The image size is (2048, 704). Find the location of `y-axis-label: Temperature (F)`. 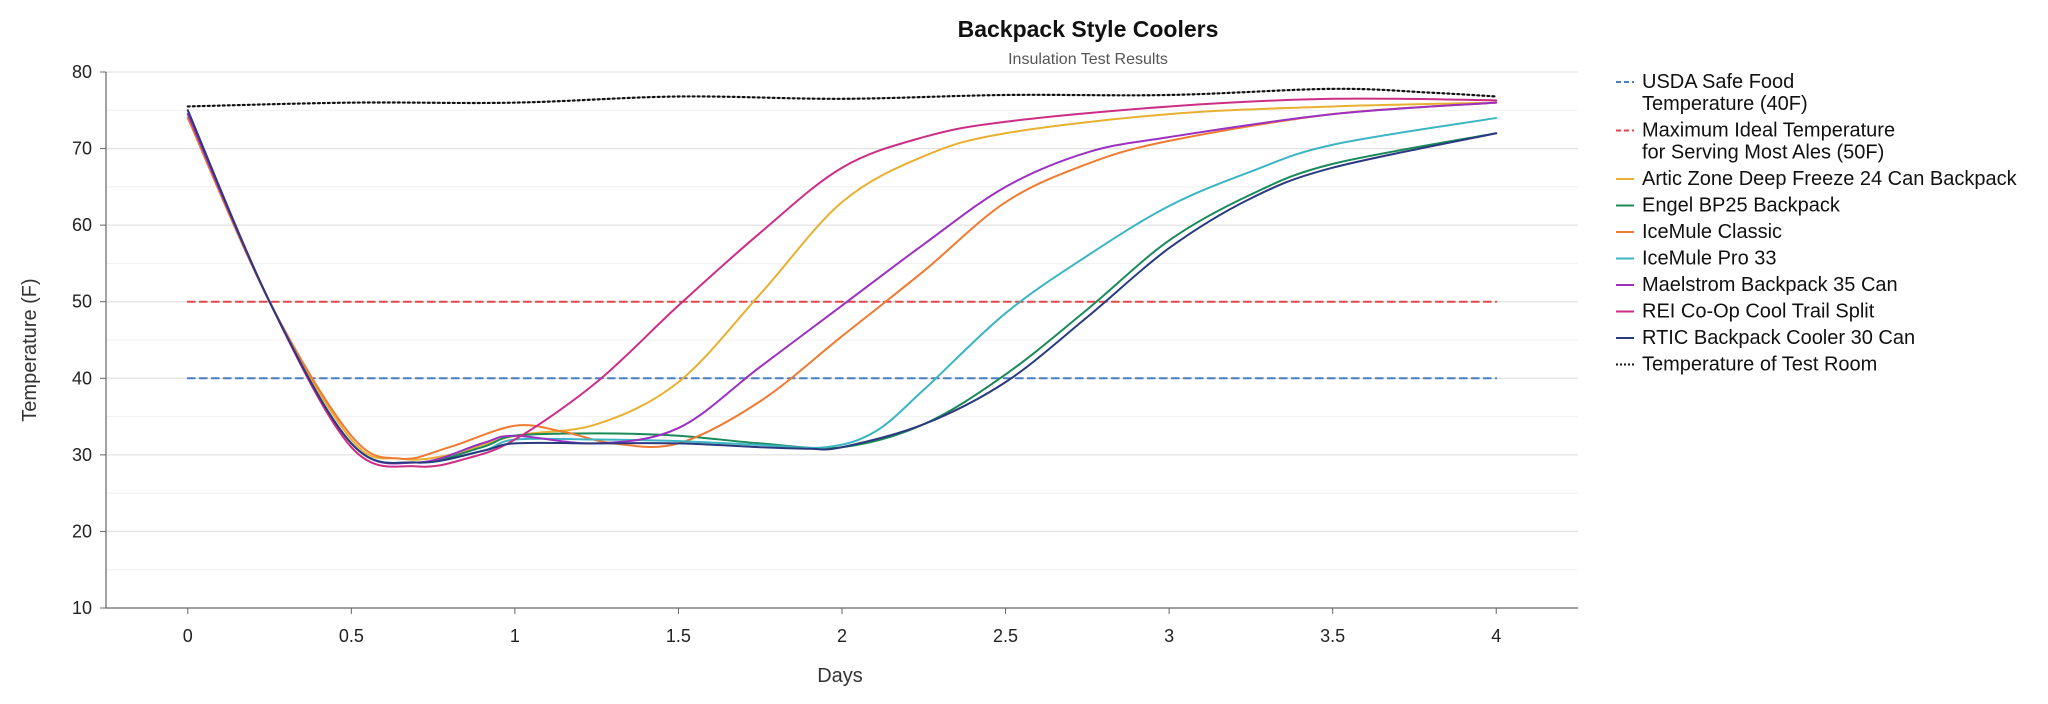

y-axis-label: Temperature (F) is located at coordinates (30, 349).